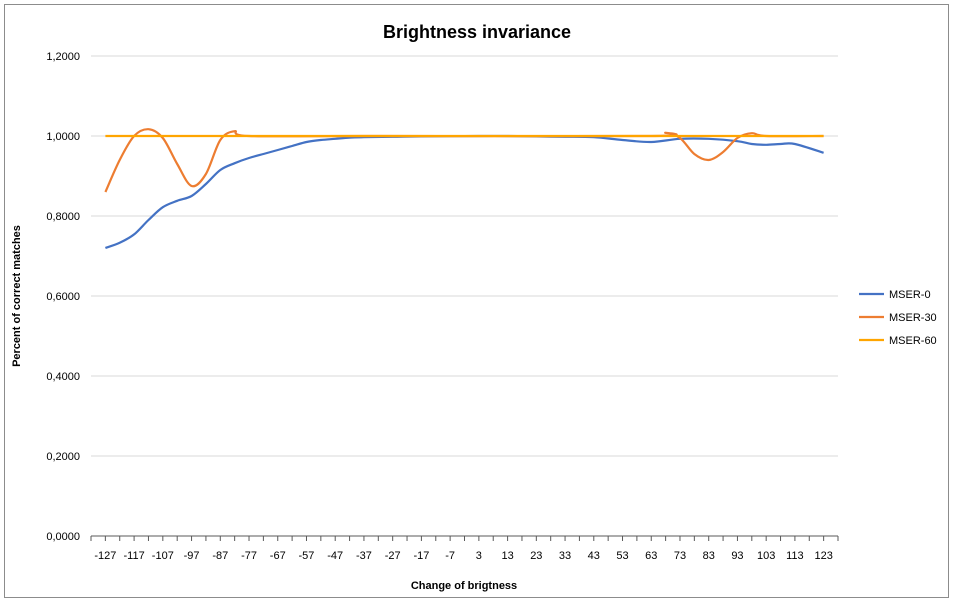 This screenshot has height=604, width=955. I want to click on x-tick-label: -57, so click(307, 556).